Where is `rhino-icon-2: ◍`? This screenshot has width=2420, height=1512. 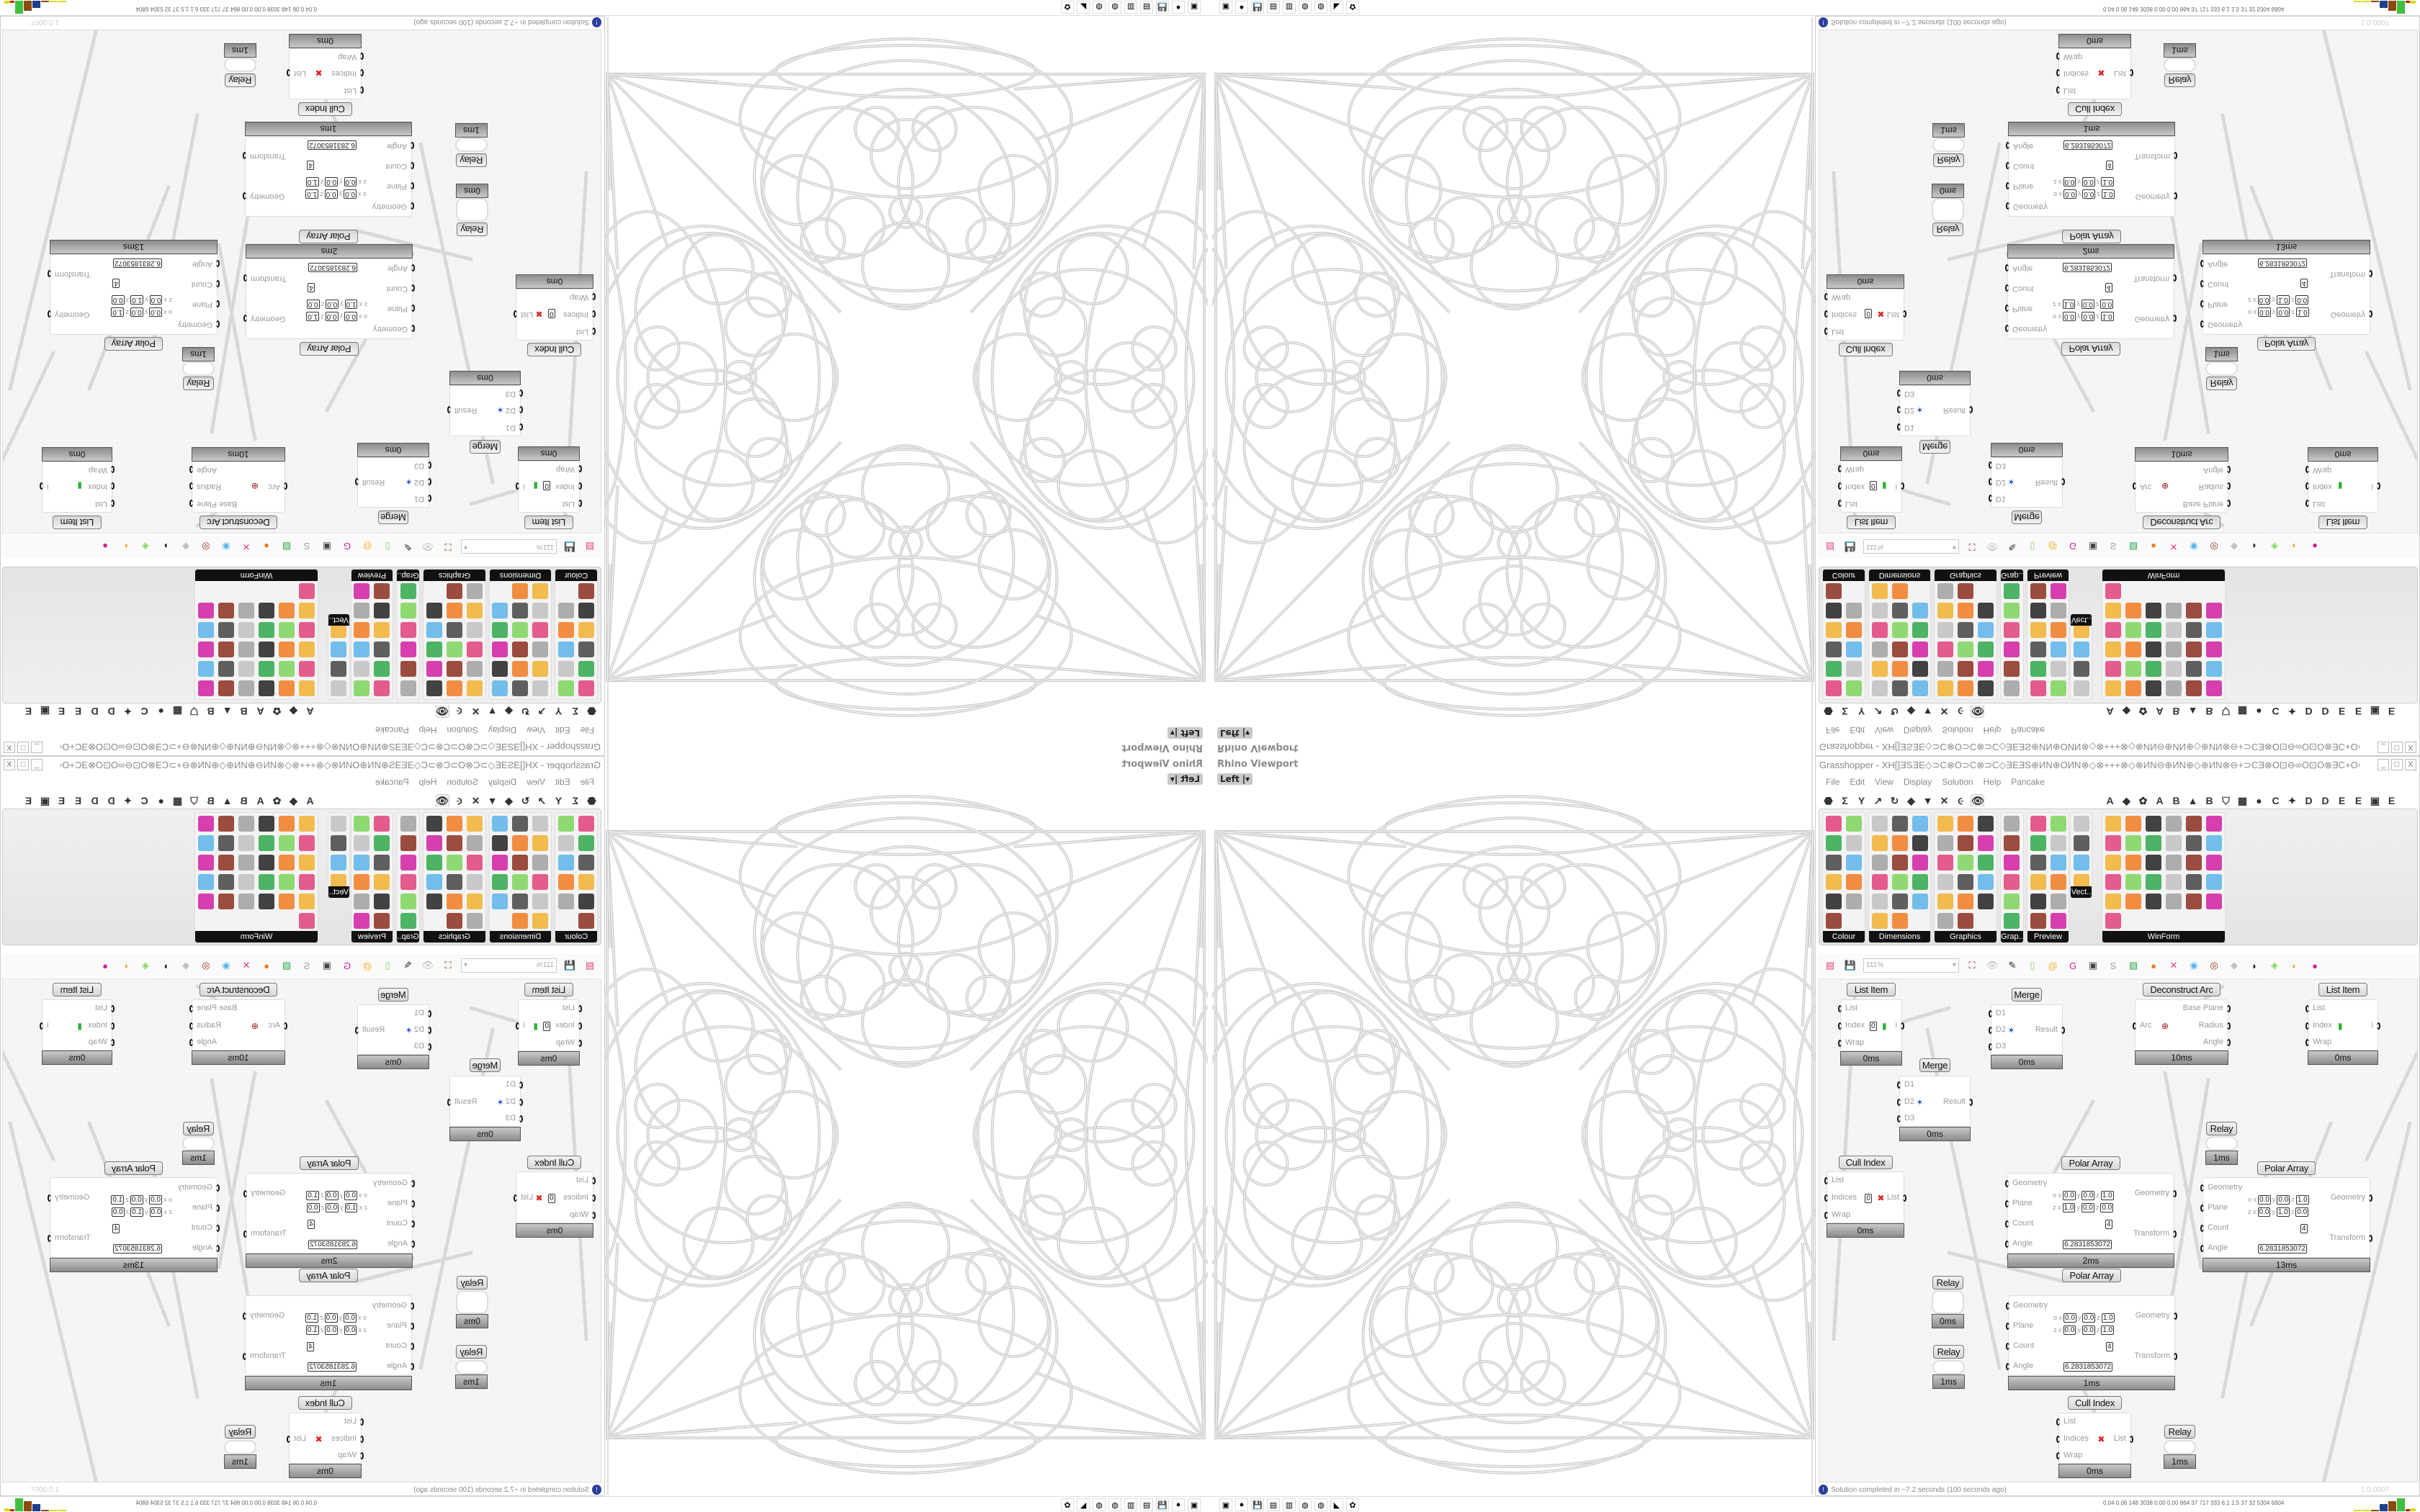
rhino-icon-2: ◍ is located at coordinates (1099, 1504).